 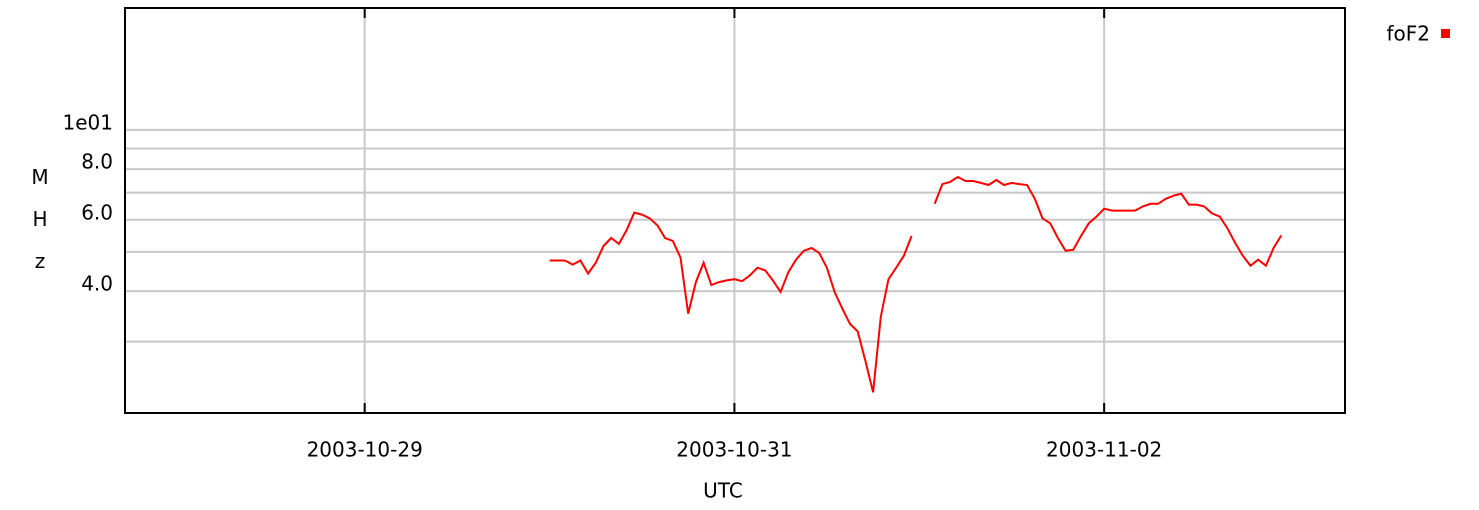 What do you see at coordinates (1408, 34) in the screenshot?
I see `legend-label: foF2` at bounding box center [1408, 34].